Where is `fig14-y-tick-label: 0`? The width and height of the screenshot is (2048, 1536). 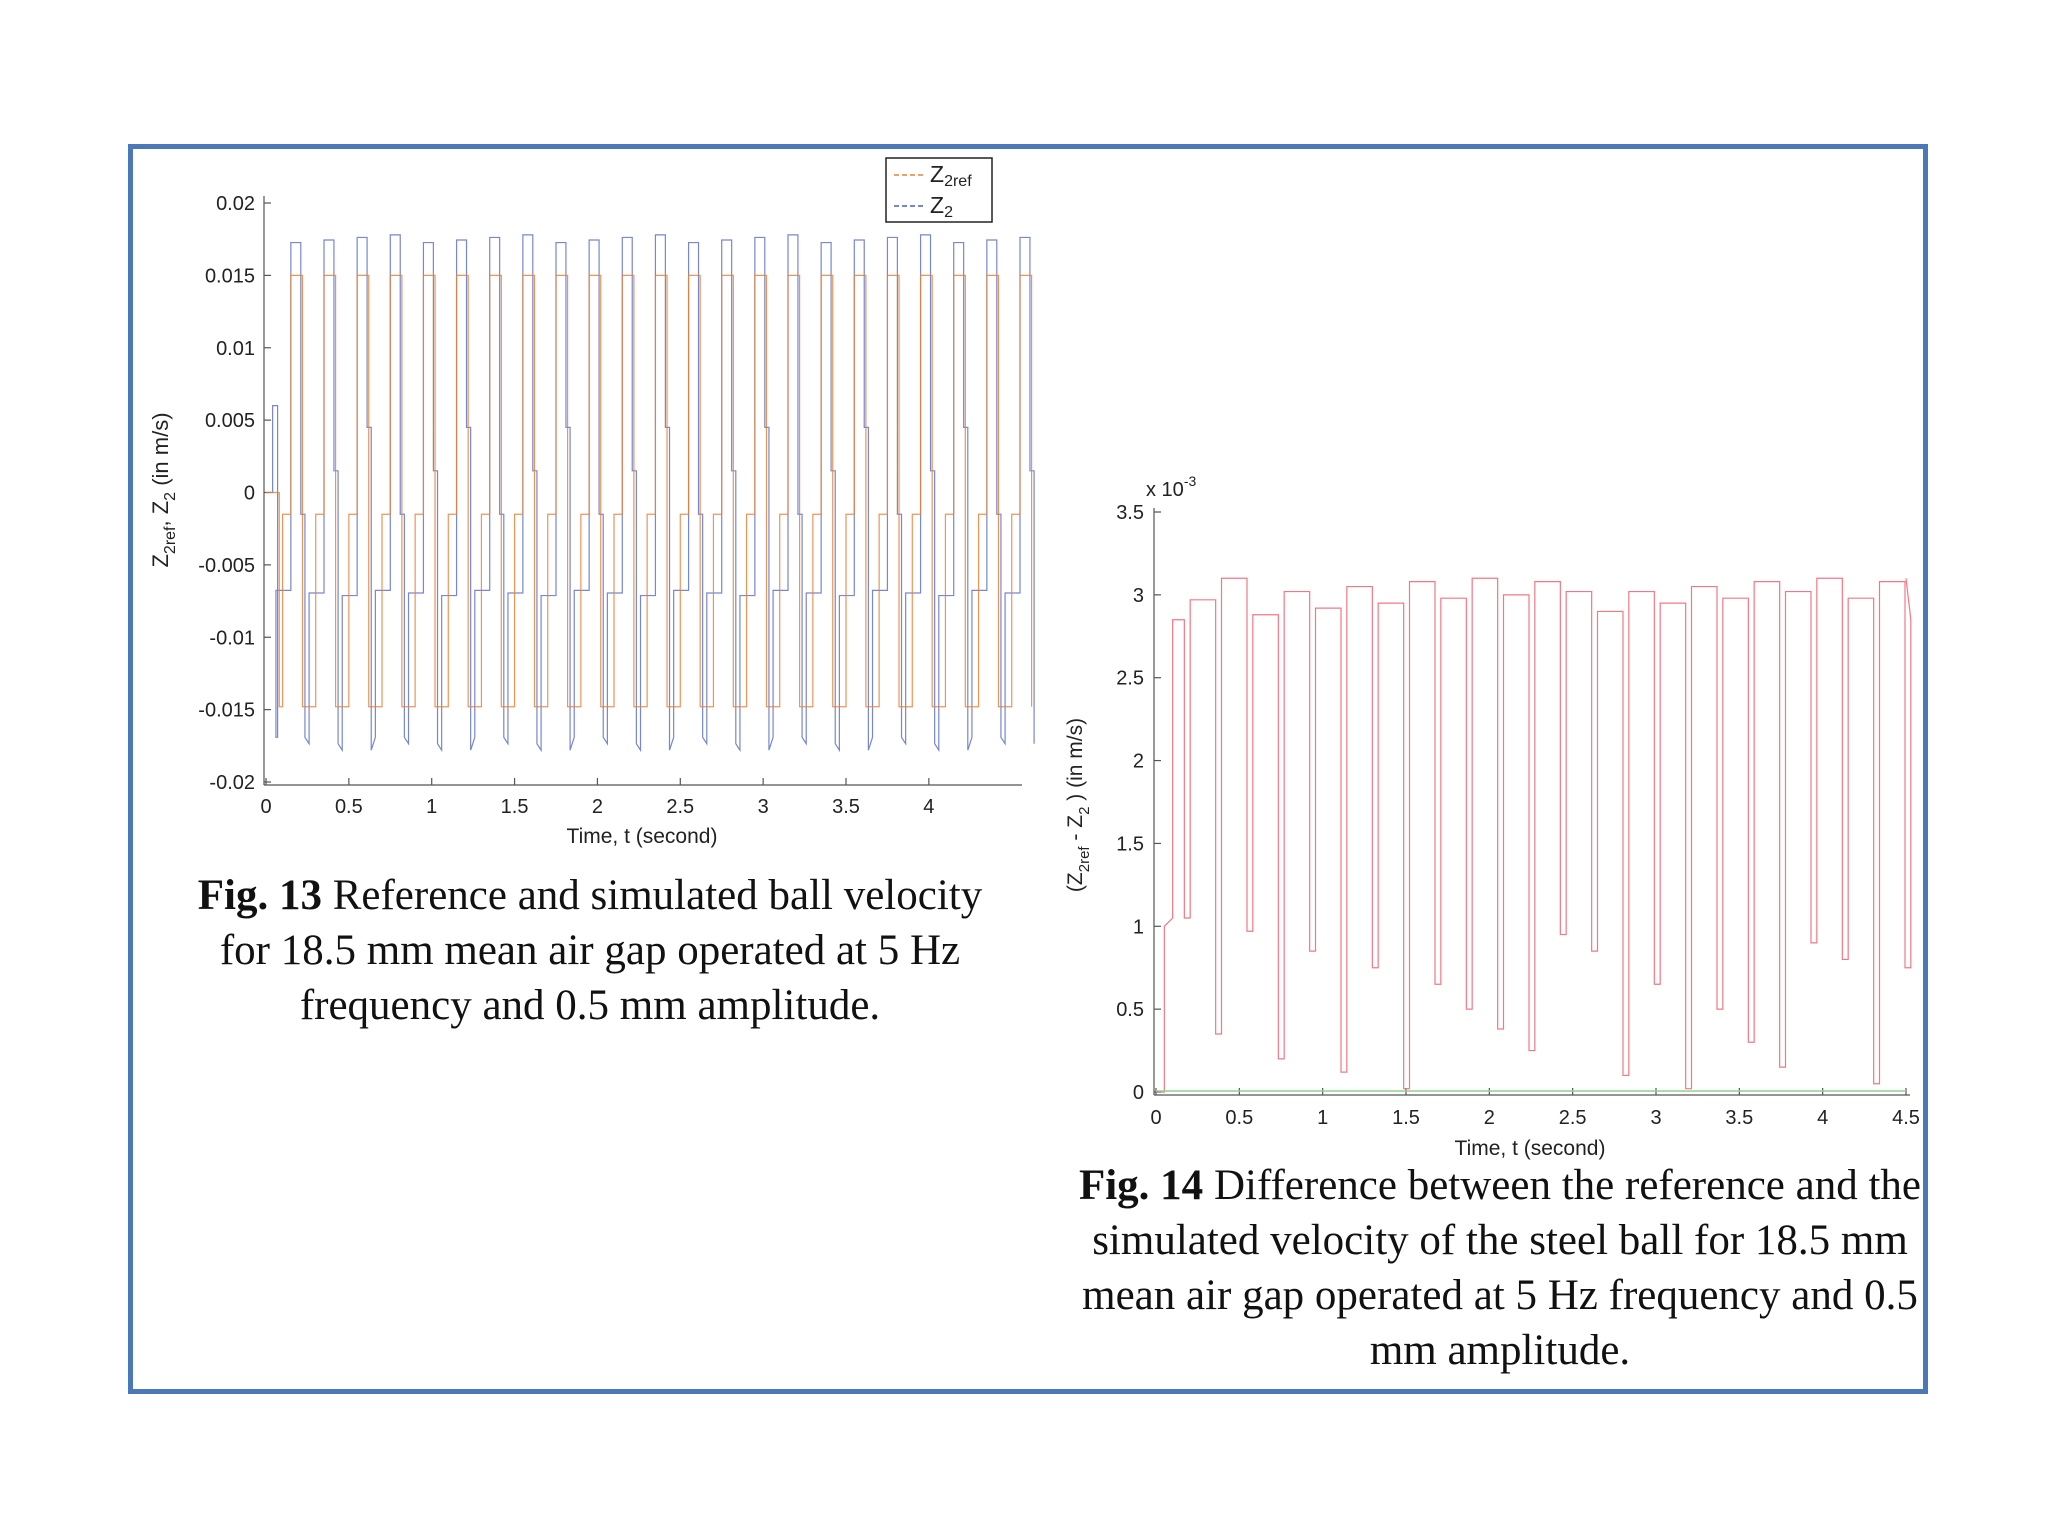
fig14-y-tick-label: 0 is located at coordinates (1138, 1093).